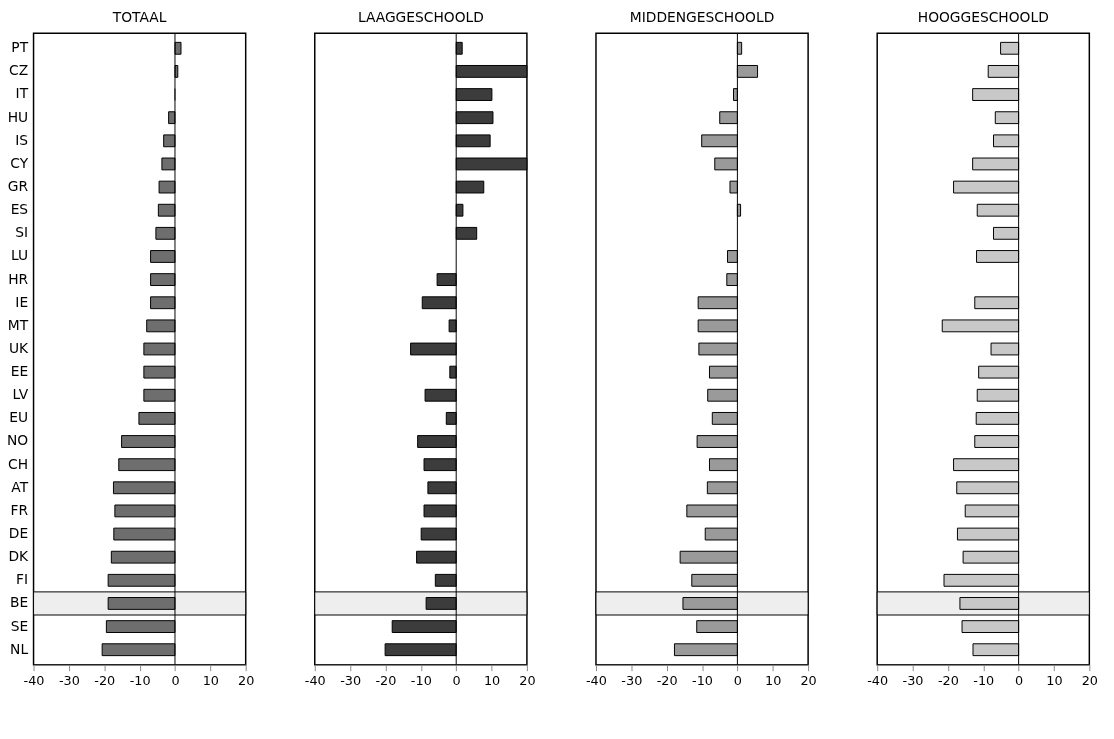 This screenshot has height=739, width=1114. Describe the element at coordinates (19, 347) in the screenshot. I see `y-tick-label: UK` at that location.